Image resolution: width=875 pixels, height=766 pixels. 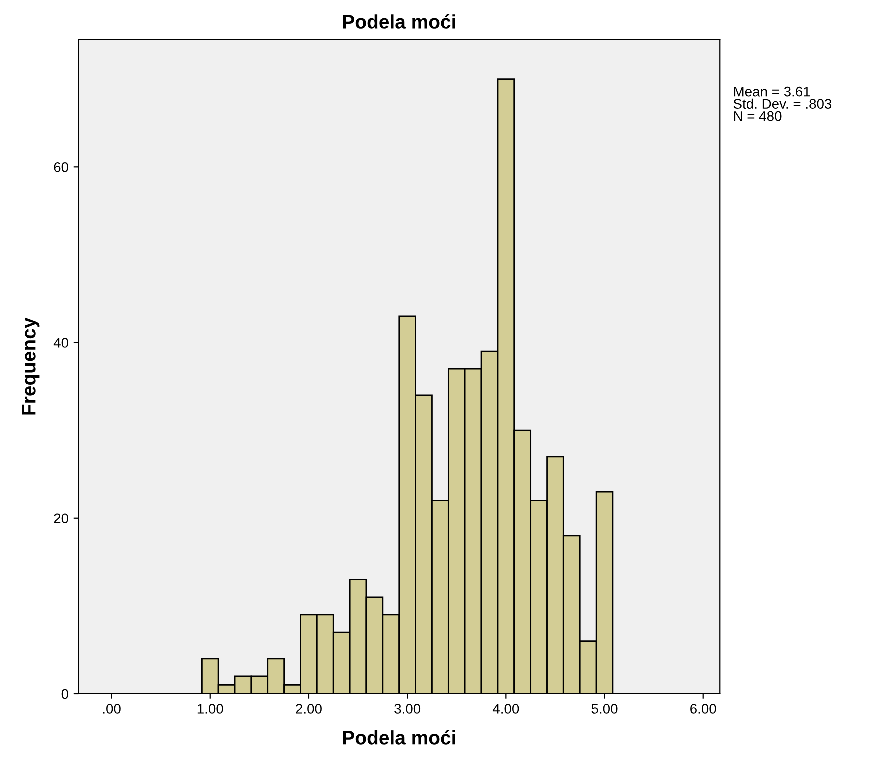 I want to click on y-tick-label: 40, so click(x=61, y=343).